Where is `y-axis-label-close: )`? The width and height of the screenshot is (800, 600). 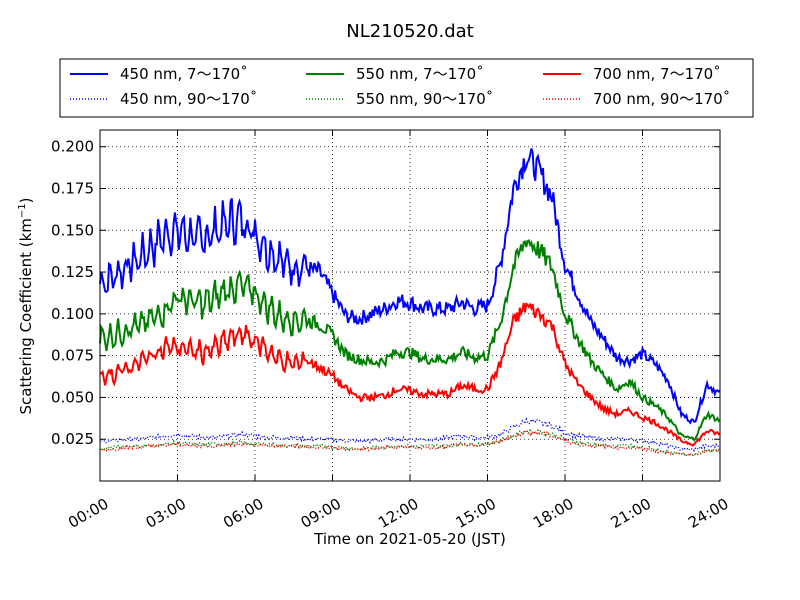
y-axis-label-close: ) is located at coordinates (26, 200).